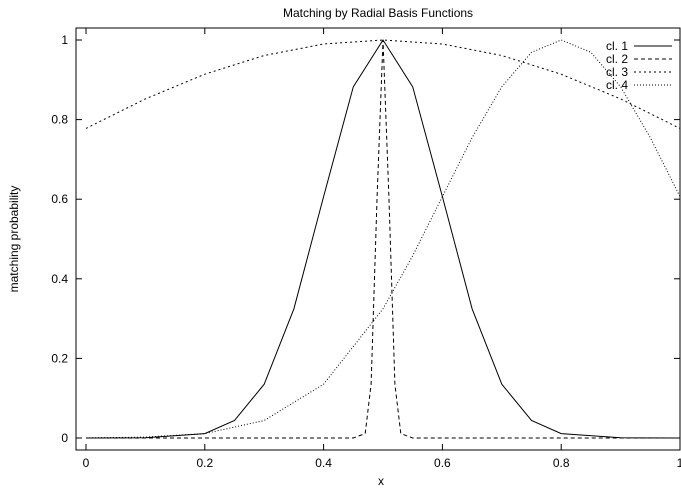 The width and height of the screenshot is (681, 488). I want to click on x-axis-label: x, so click(381, 481).